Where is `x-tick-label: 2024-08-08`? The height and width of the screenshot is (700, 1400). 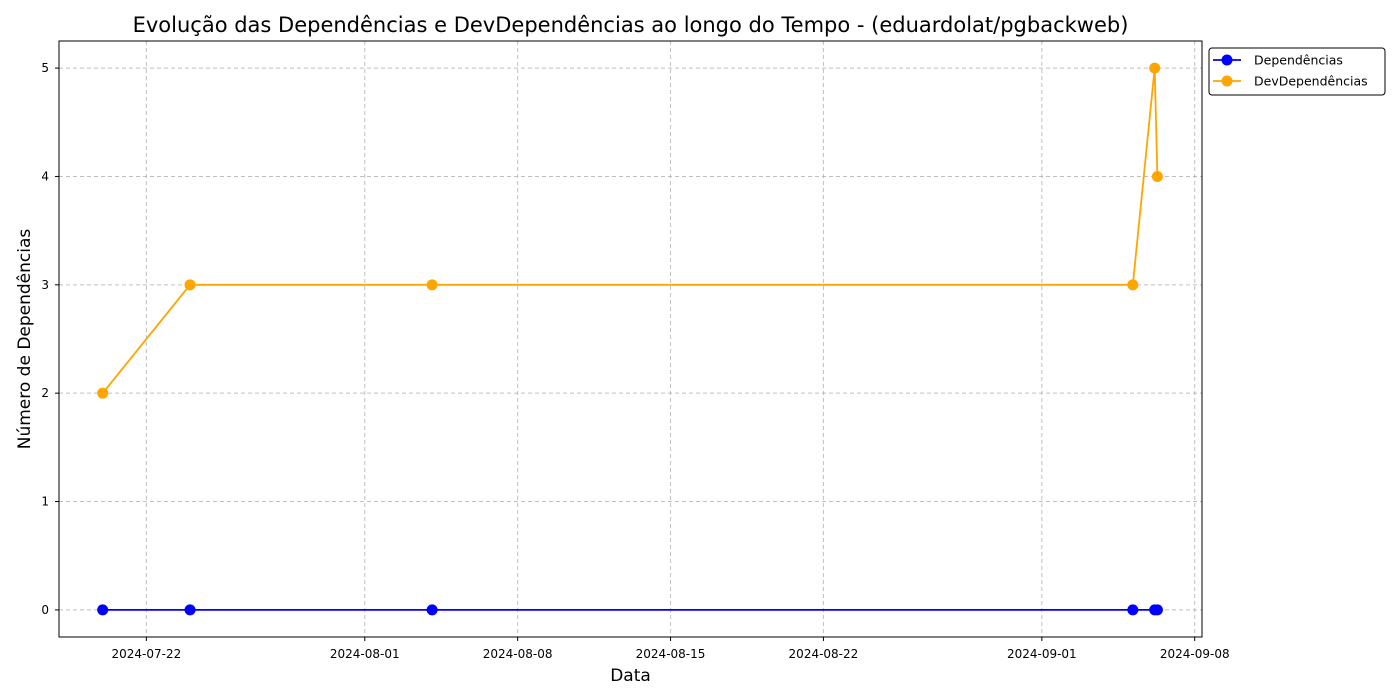
x-tick-label: 2024-08-08 is located at coordinates (518, 654).